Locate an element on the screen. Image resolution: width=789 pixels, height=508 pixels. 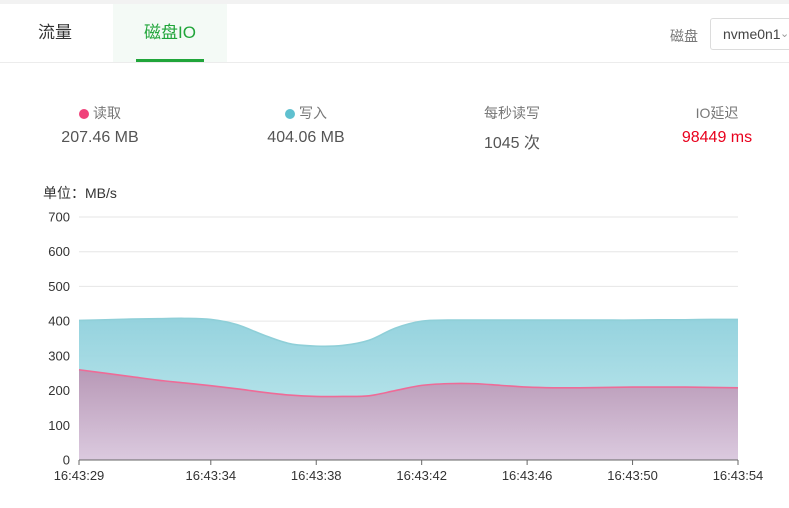
tab-disk-io: 磁盘IO is located at coordinates (170, 33).